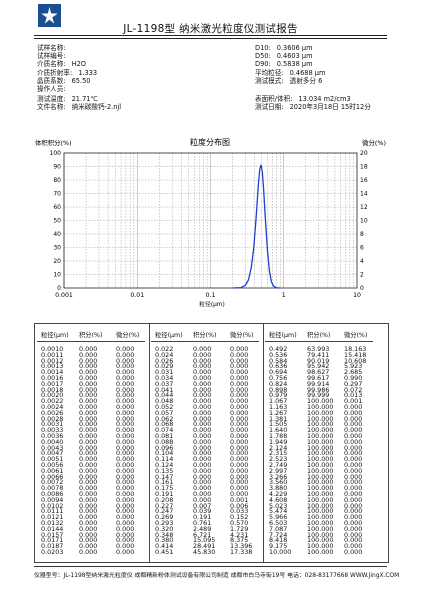 The image size is (421, 593). I want to click on info-right-value: 0.3606 µm, so click(294, 48).